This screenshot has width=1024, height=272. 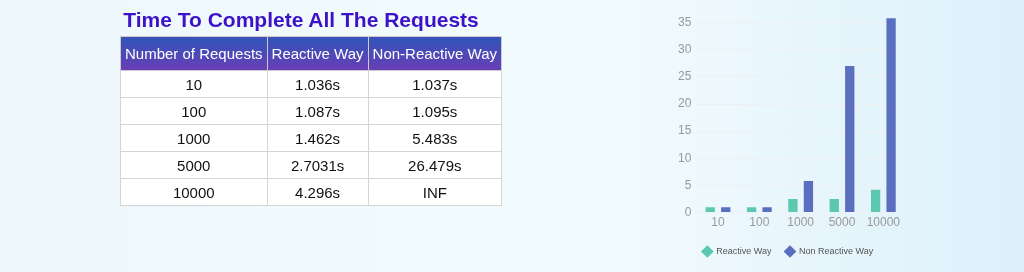 What do you see at coordinates (684, 49) in the screenshot?
I see `y-tick-label: 30` at bounding box center [684, 49].